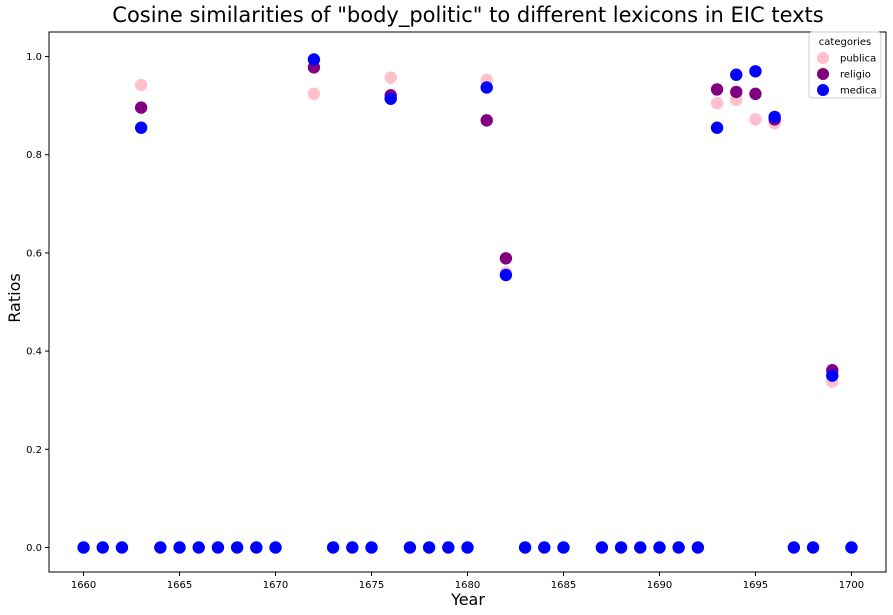  Describe the element at coordinates (823, 74) in the screenshot. I see `legend-marker-religio` at that location.